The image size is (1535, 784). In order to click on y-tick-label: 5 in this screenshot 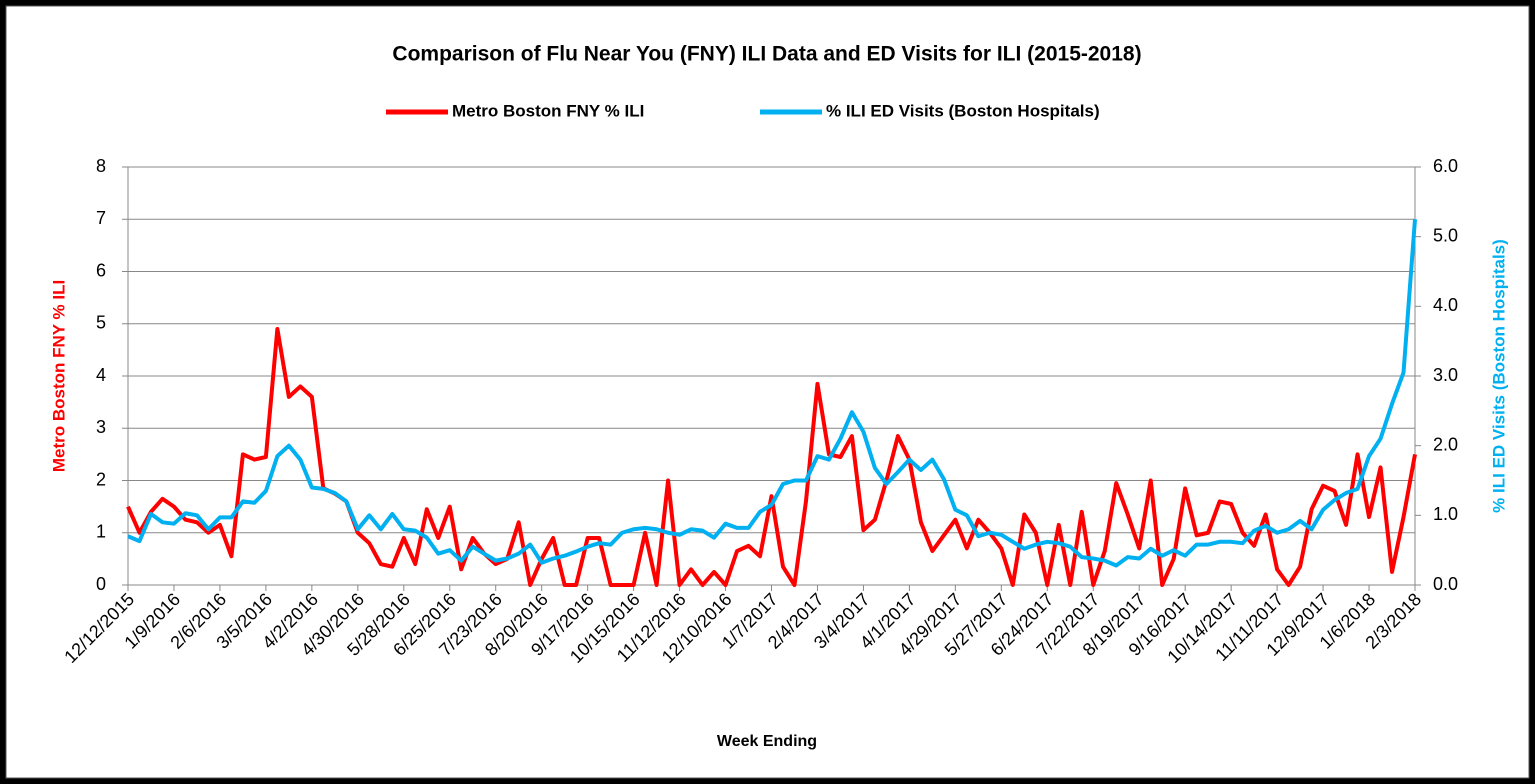, I will do `click(101, 323)`.